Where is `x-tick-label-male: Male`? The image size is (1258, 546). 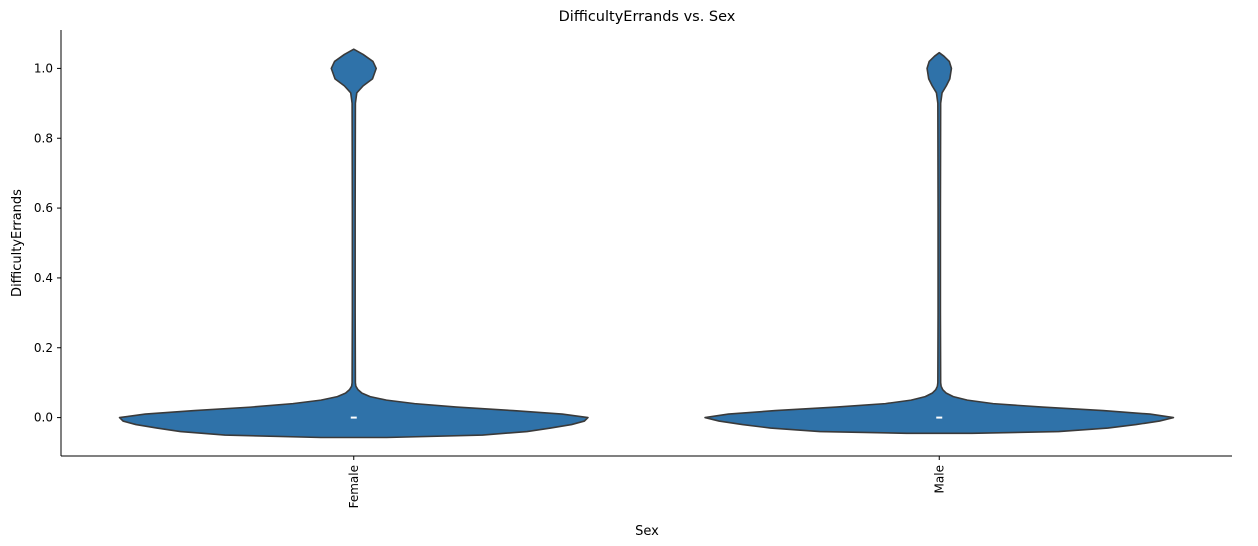 x-tick-label-male: Male is located at coordinates (939, 479).